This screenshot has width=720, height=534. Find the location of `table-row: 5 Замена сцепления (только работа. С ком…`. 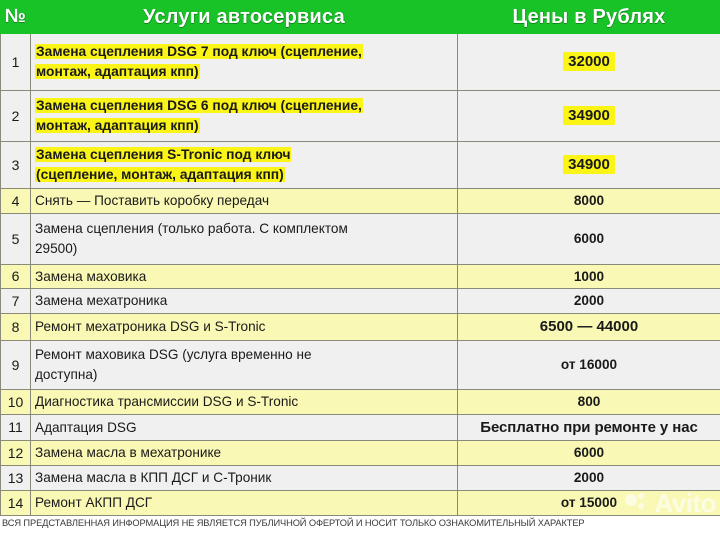

table-row: 5 Замена сцепления (только работа. С ком… is located at coordinates (360, 238).